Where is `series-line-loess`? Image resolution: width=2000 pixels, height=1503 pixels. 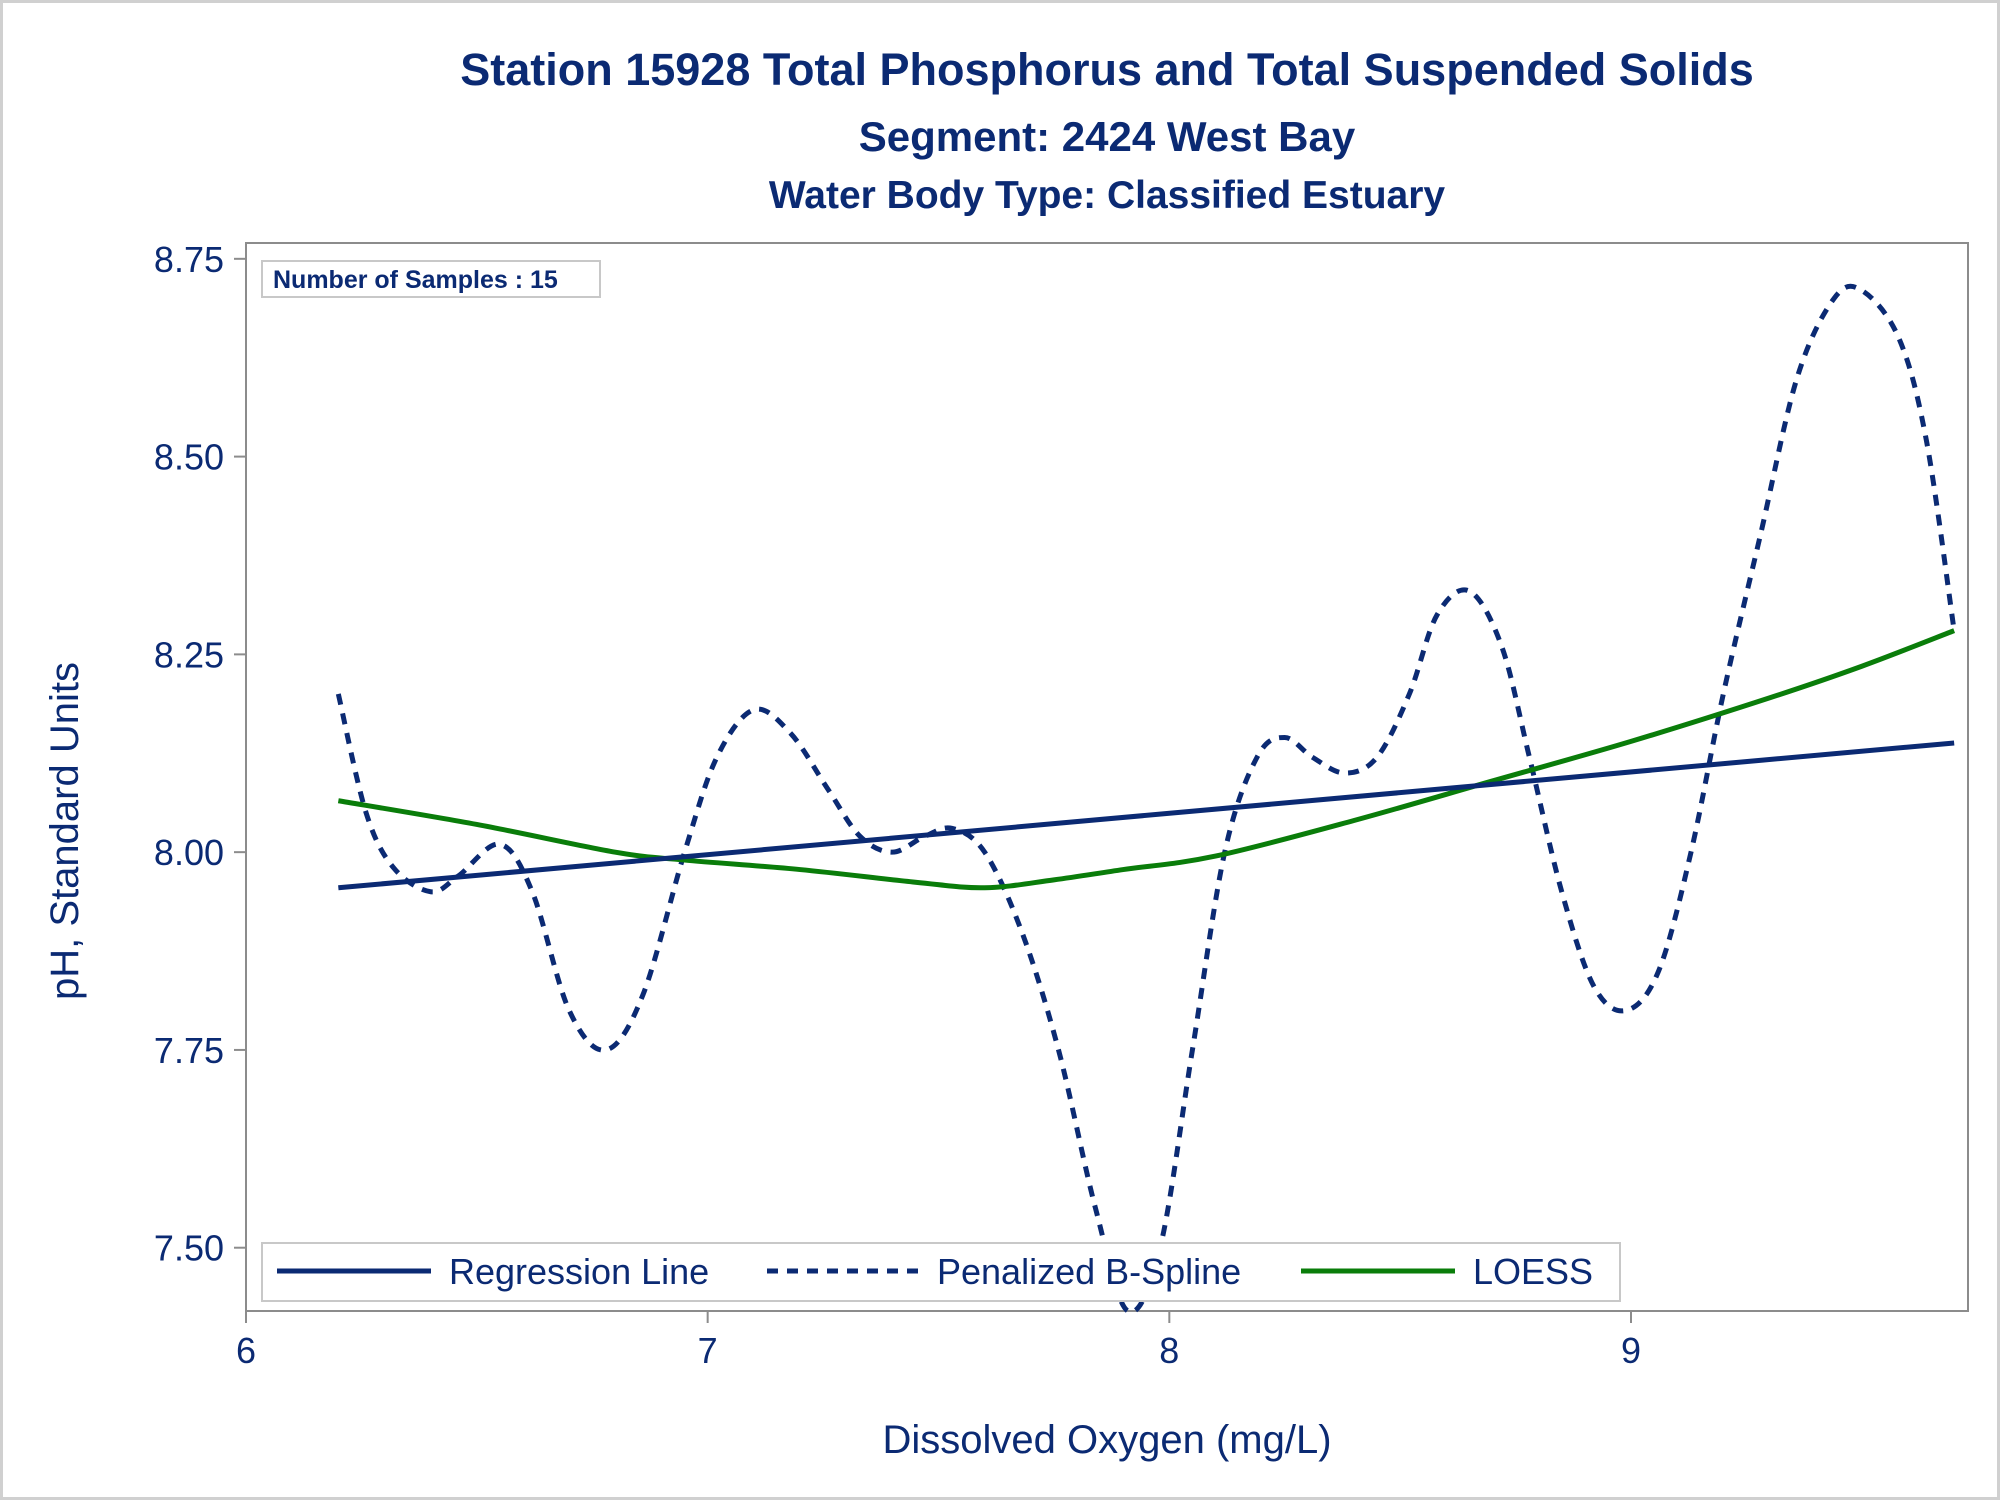
series-line-loess is located at coordinates (1146, 759).